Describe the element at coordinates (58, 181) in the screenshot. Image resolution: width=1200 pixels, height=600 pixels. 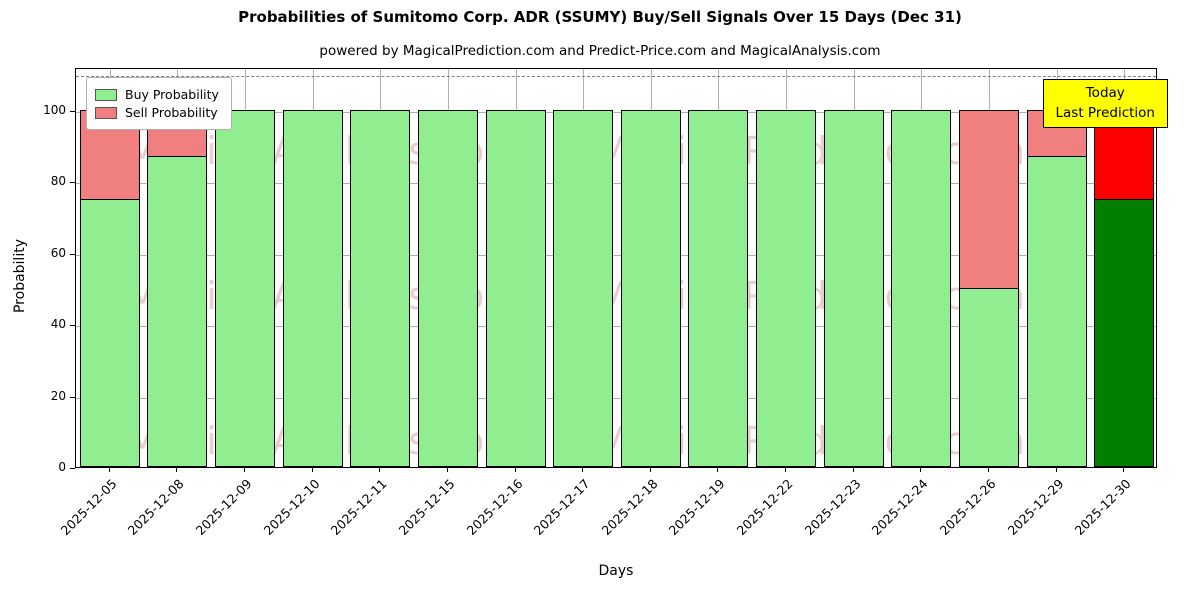
I see `y-tick-label: 80` at that location.